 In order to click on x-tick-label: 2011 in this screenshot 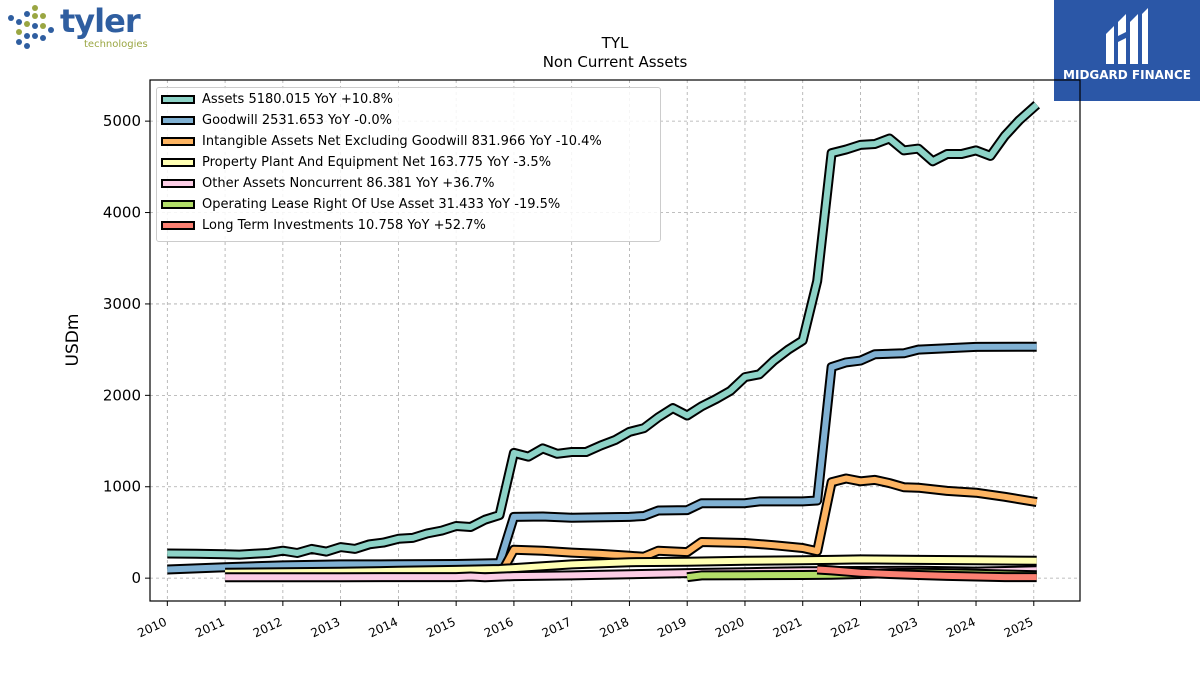, I will do `click(210, 628)`.